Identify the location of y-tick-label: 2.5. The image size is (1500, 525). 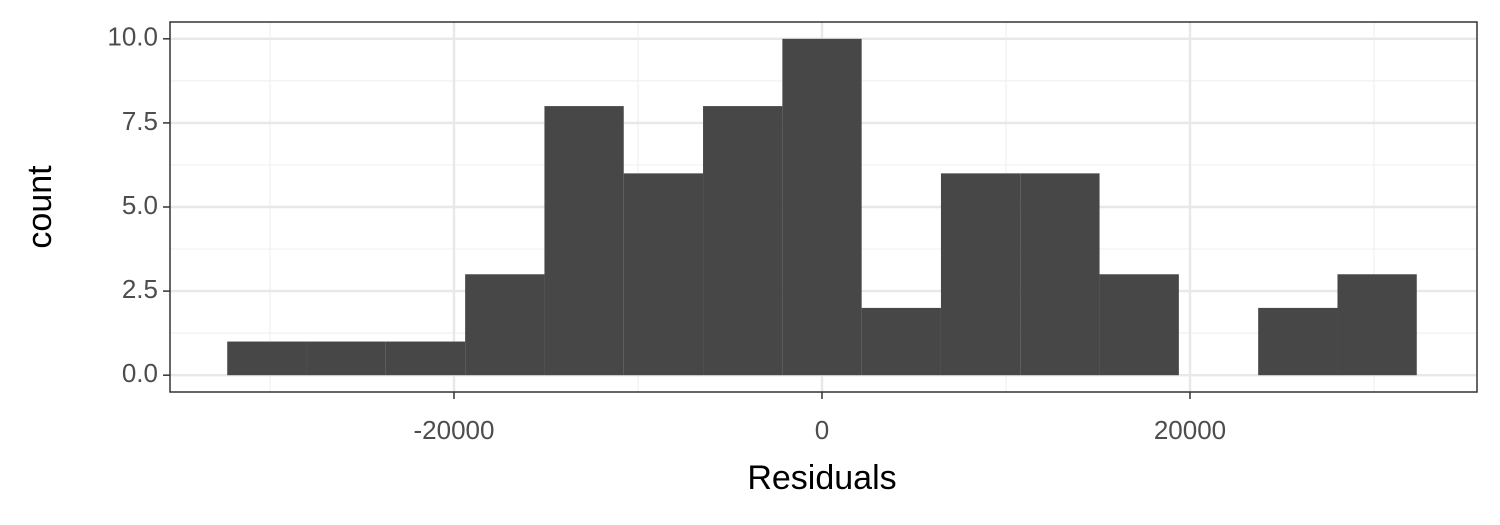
(140, 289).